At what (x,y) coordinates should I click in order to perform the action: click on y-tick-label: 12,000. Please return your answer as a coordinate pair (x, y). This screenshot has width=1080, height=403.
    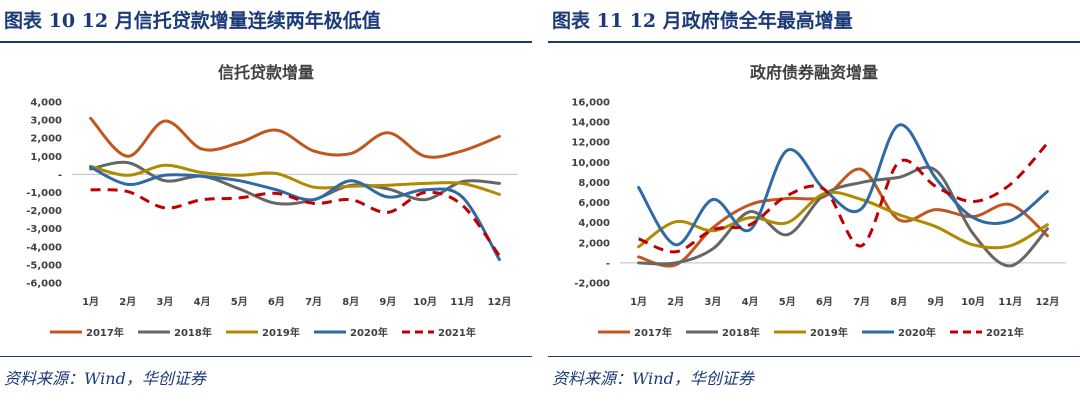
    Looking at the image, I should click on (590, 143).